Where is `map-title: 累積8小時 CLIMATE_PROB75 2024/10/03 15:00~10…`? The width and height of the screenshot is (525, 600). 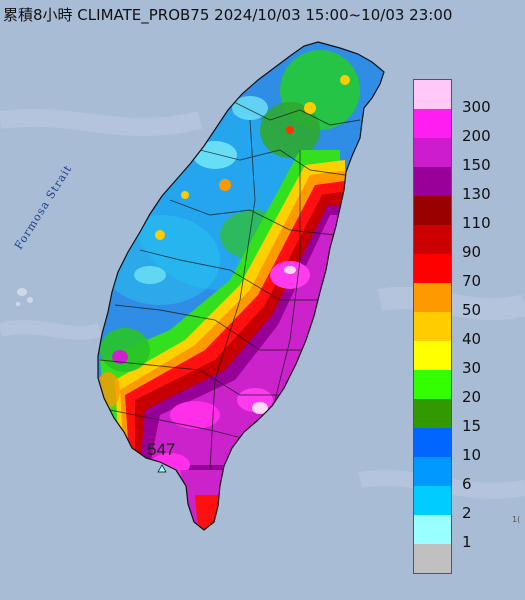
map-title: 累積8小時 CLIMATE_PROB75 2024/10/03 15:00~10… is located at coordinates (228, 15).